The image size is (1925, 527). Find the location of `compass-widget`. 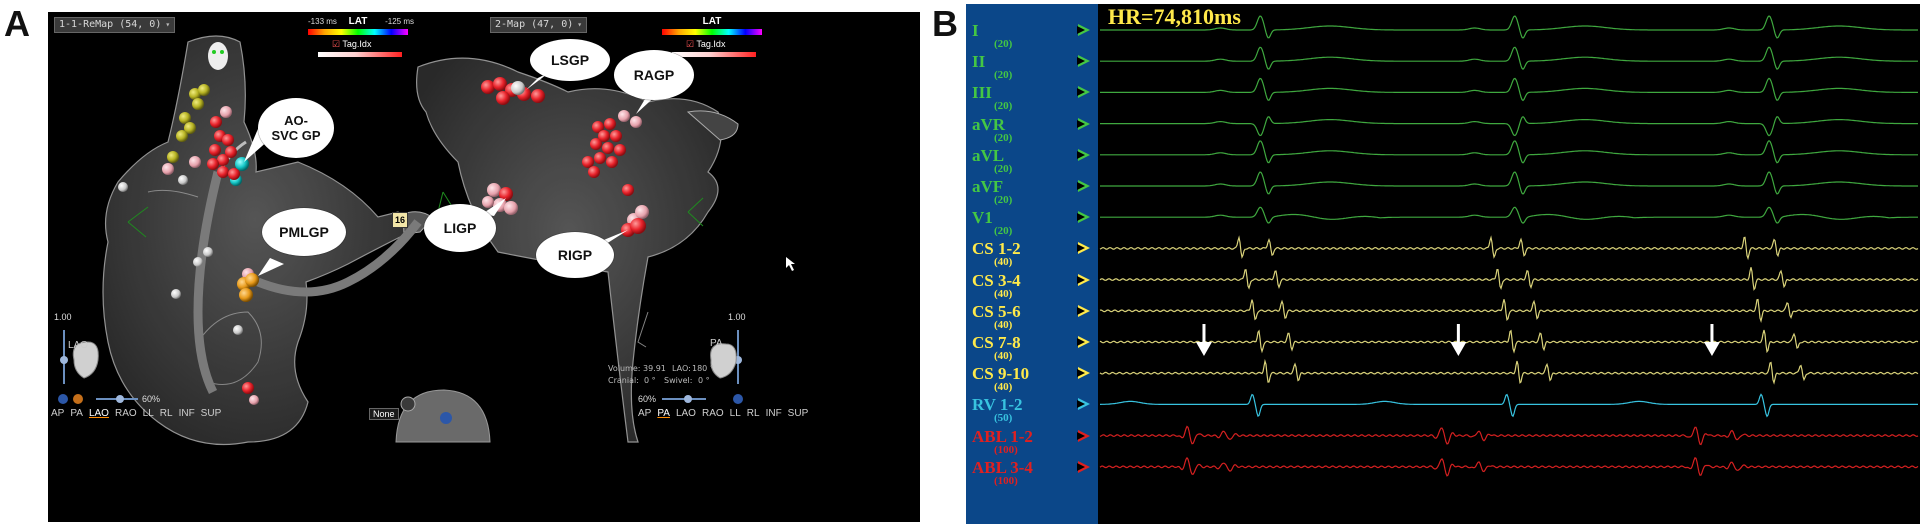

compass-widget is located at coordinates (443, 416).